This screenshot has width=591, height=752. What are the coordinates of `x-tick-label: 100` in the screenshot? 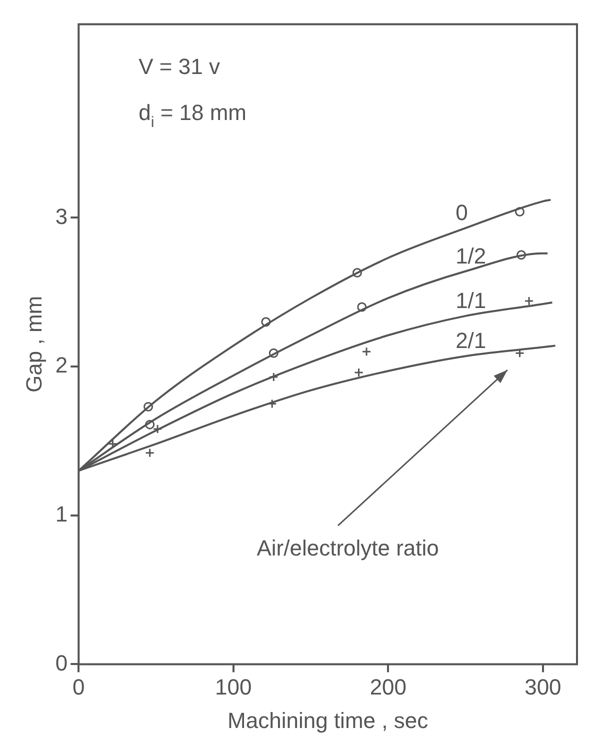 It's located at (233, 687).